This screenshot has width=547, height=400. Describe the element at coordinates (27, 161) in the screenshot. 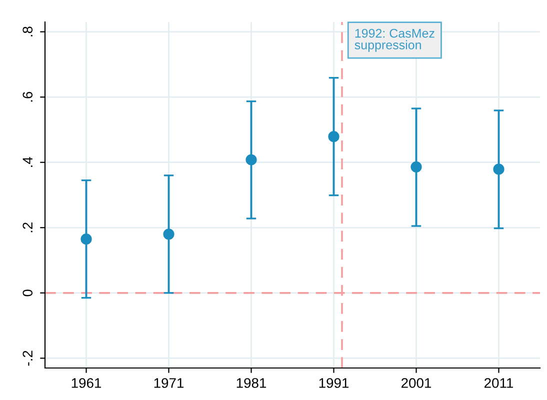

I see `y-tick-label: .4` at that location.